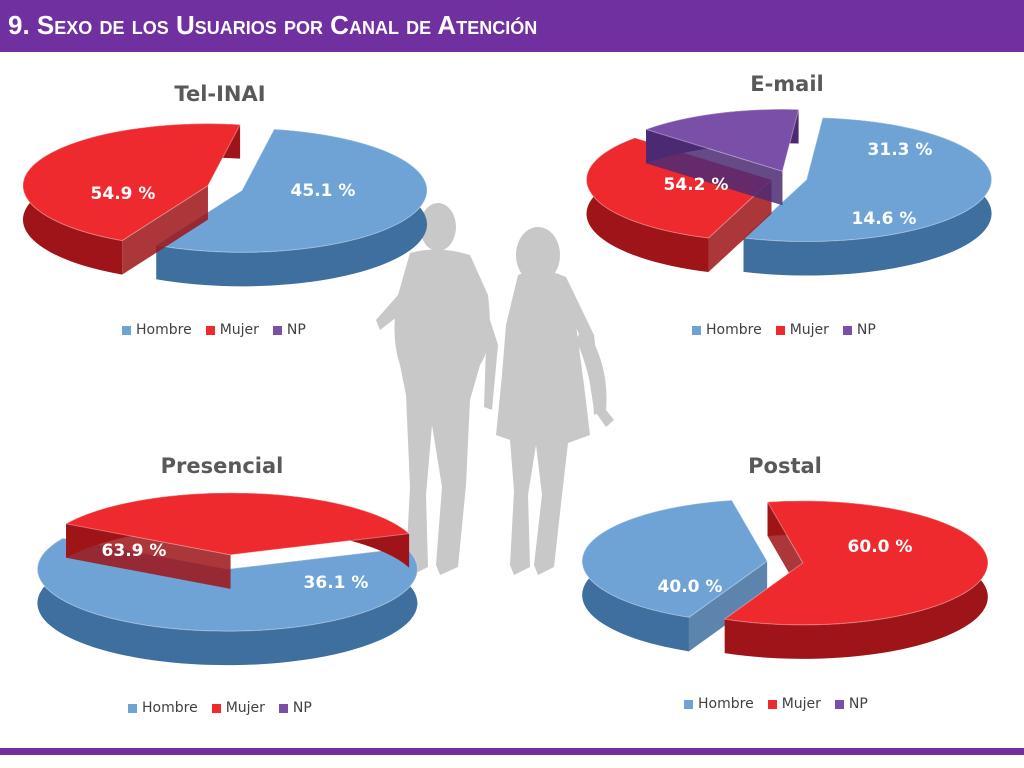 The height and width of the screenshot is (768, 1024). Describe the element at coordinates (336, 583) in the screenshot. I see `data-label-mujer: 36.1 %` at that location.